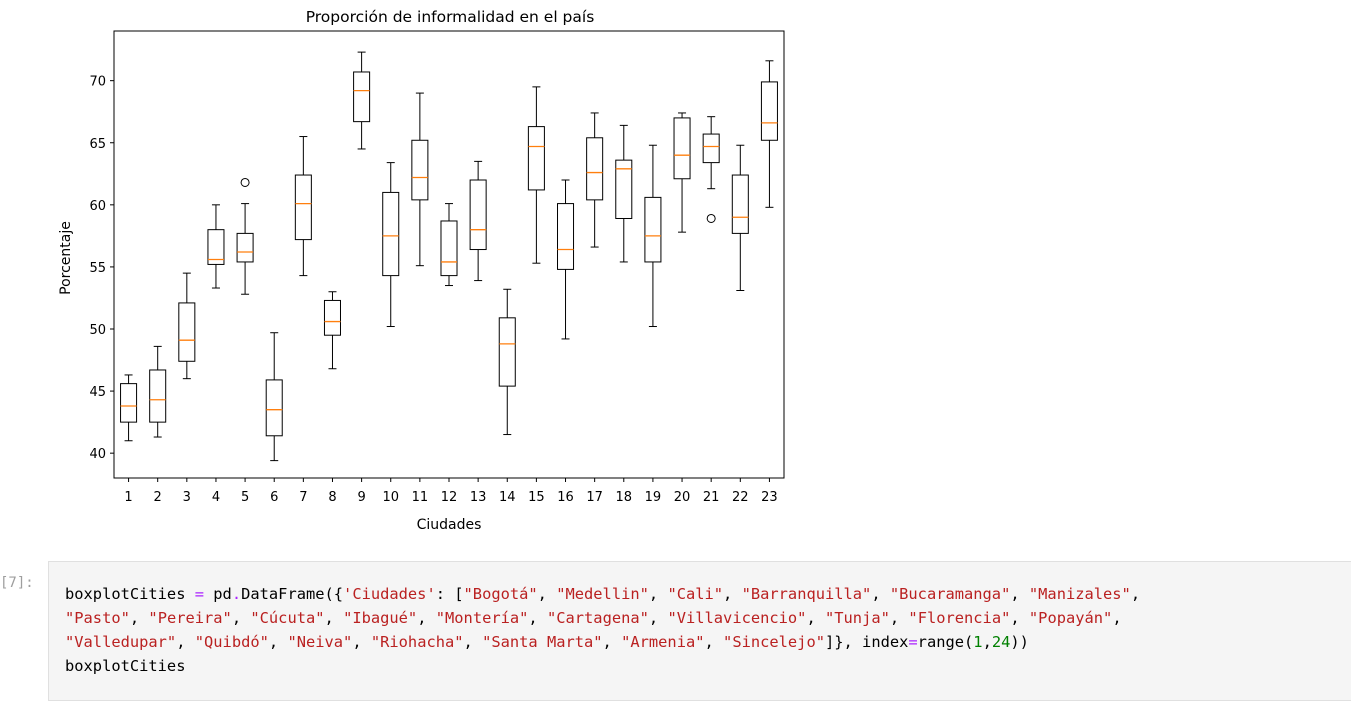 Image resolution: width=1351 pixels, height=718 pixels. What do you see at coordinates (663, 642) in the screenshot?
I see `code-token: "Armenia"` at bounding box center [663, 642].